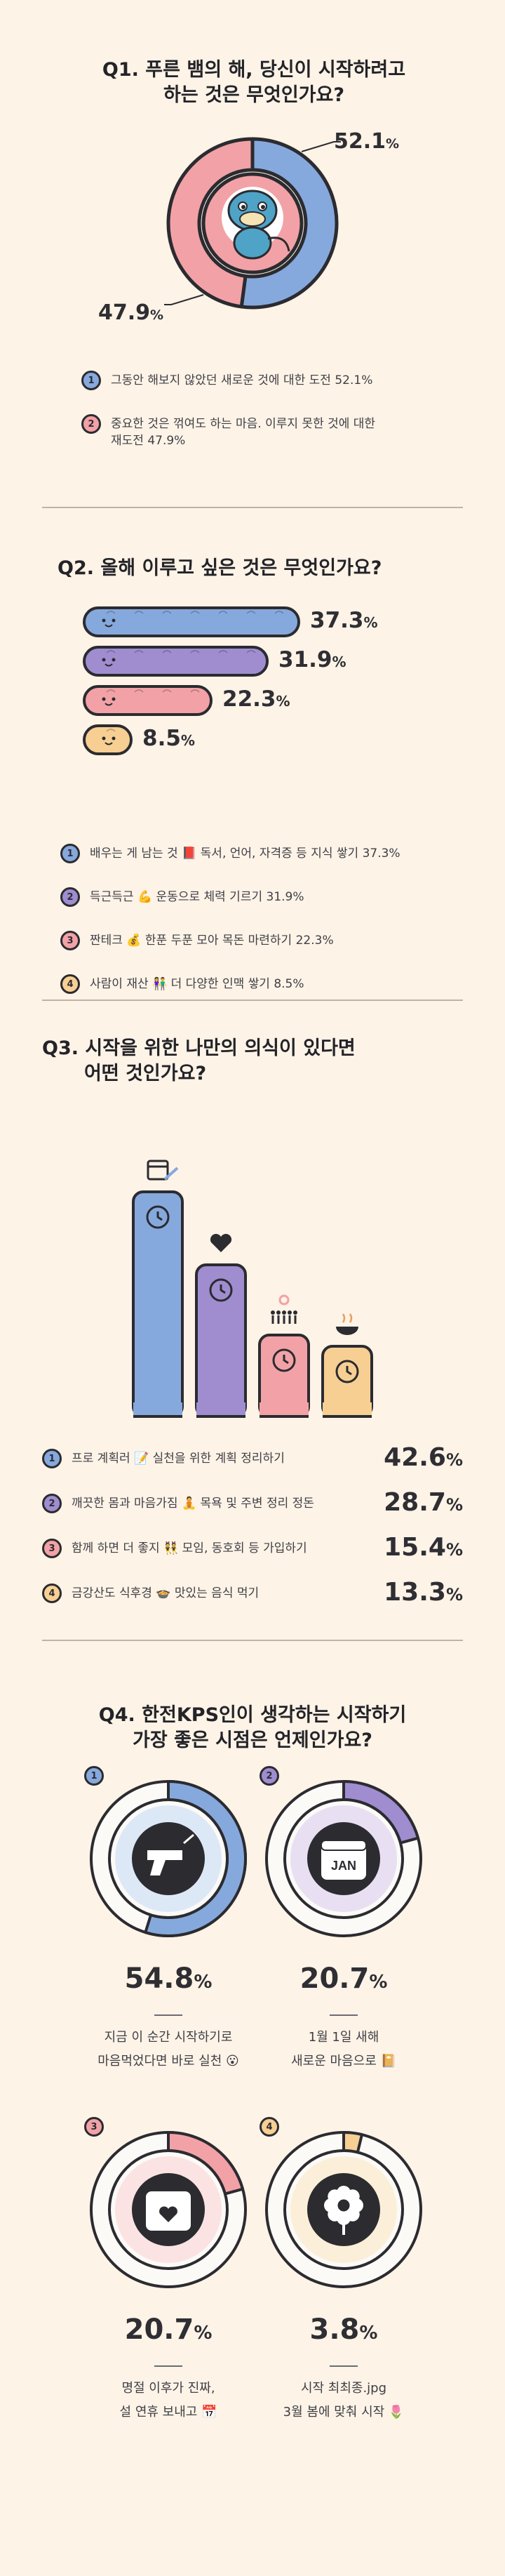  What do you see at coordinates (220, 569) in the screenshot?
I see `q2-title: Q2. 올해 이루고 싶은 것은 무엇인가요?` at bounding box center [220, 569].